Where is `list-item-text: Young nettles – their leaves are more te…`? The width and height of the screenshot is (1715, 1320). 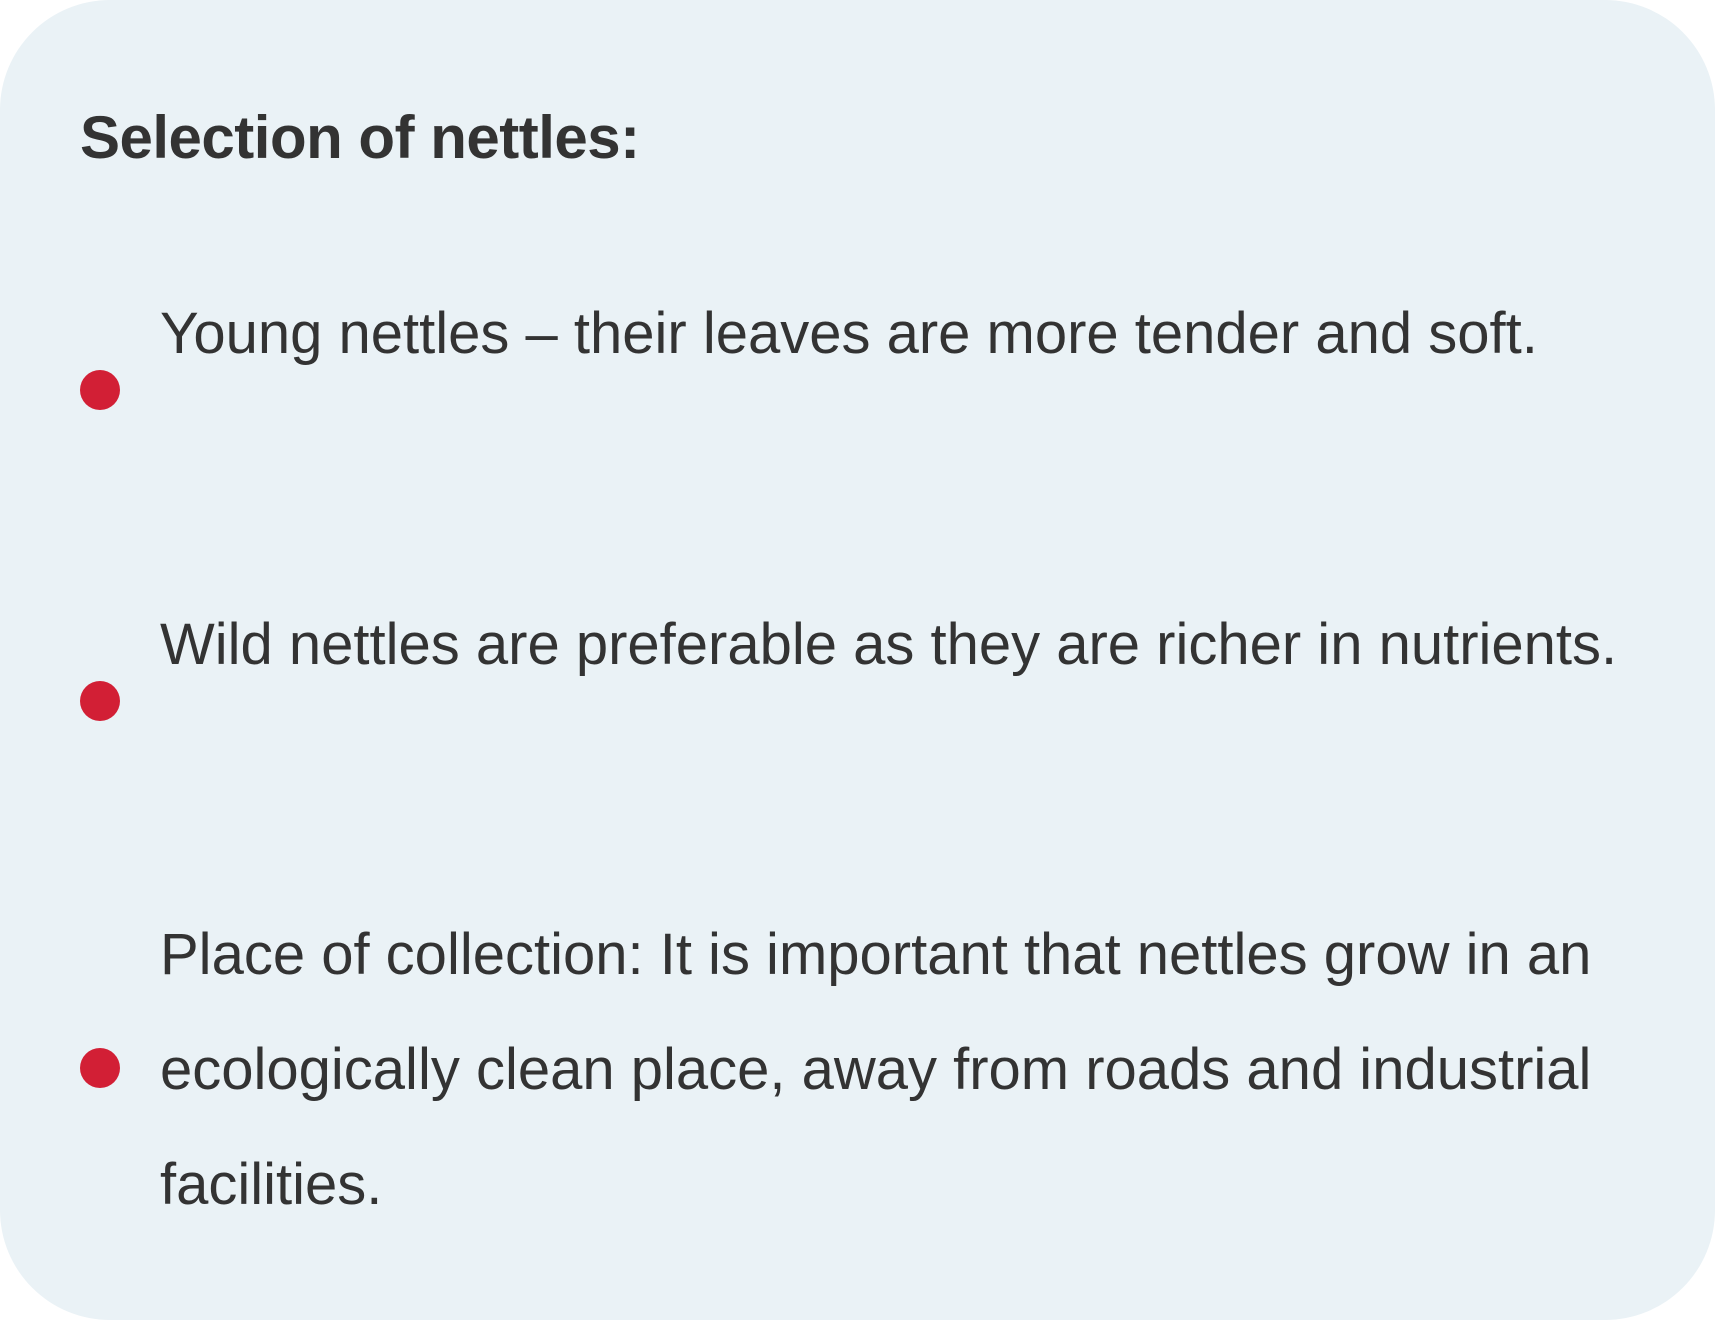 list-item-text: Young nettles – their leaves are more te… is located at coordinates (849, 333).